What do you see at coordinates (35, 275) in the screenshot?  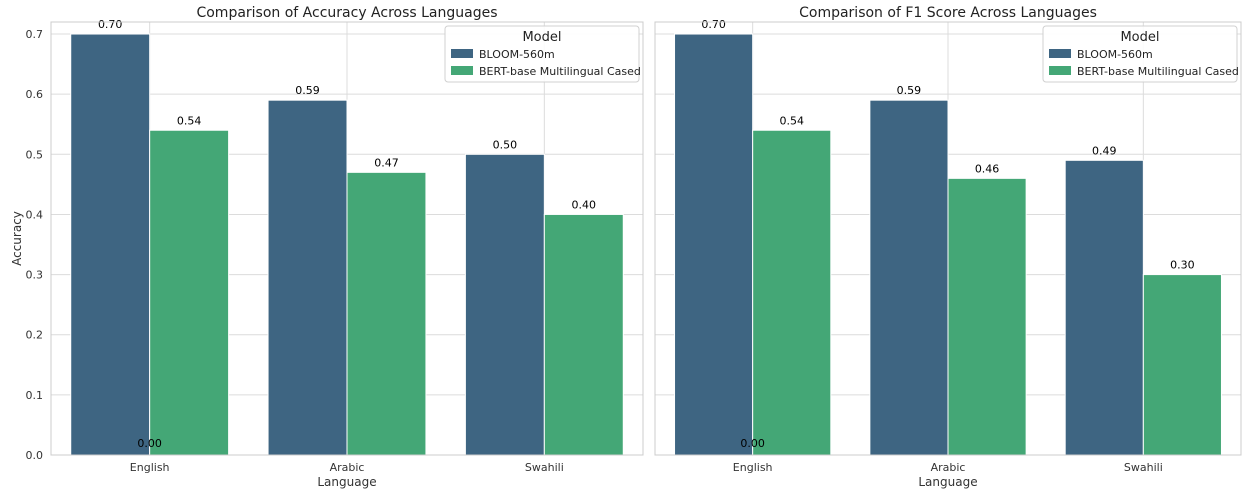 I see `y-tick-label: 0.3` at bounding box center [35, 275].